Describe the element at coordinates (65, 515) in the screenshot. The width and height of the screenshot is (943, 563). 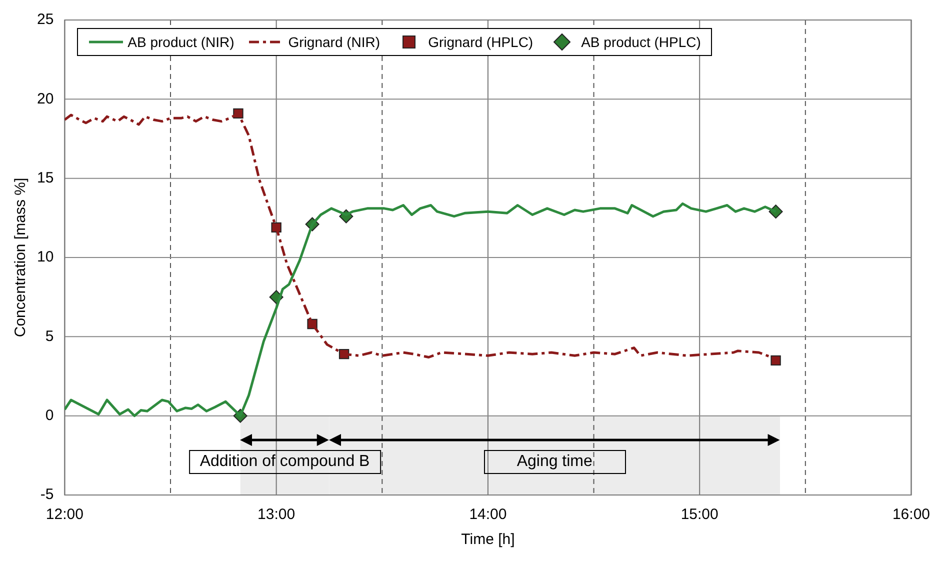
I see `x-tick-label: 12:00` at that location.